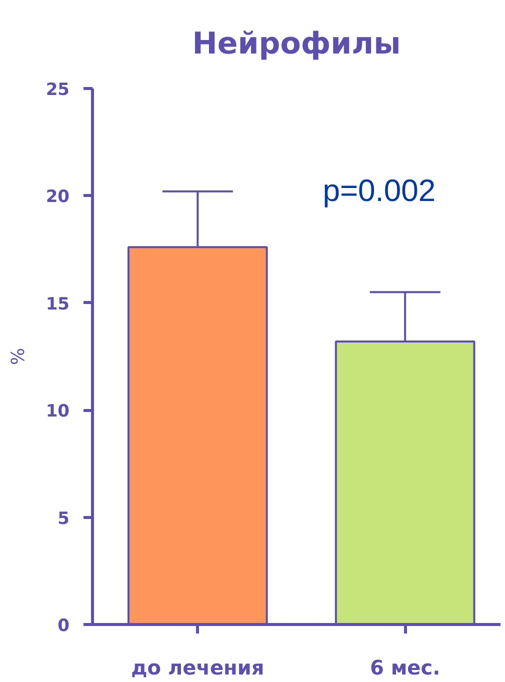  I want to click on chart-title: Нейрофилы, so click(296, 44).